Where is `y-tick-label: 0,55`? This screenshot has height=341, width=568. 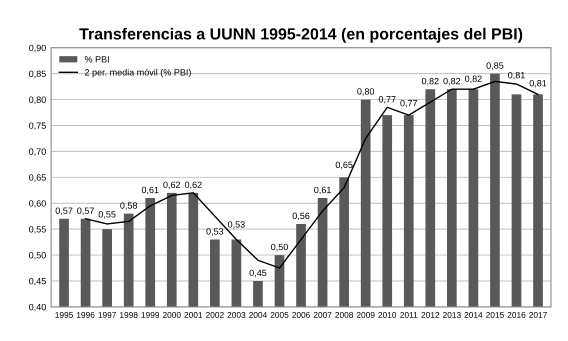 y-tick-label: 0,55 is located at coordinates (37, 230).